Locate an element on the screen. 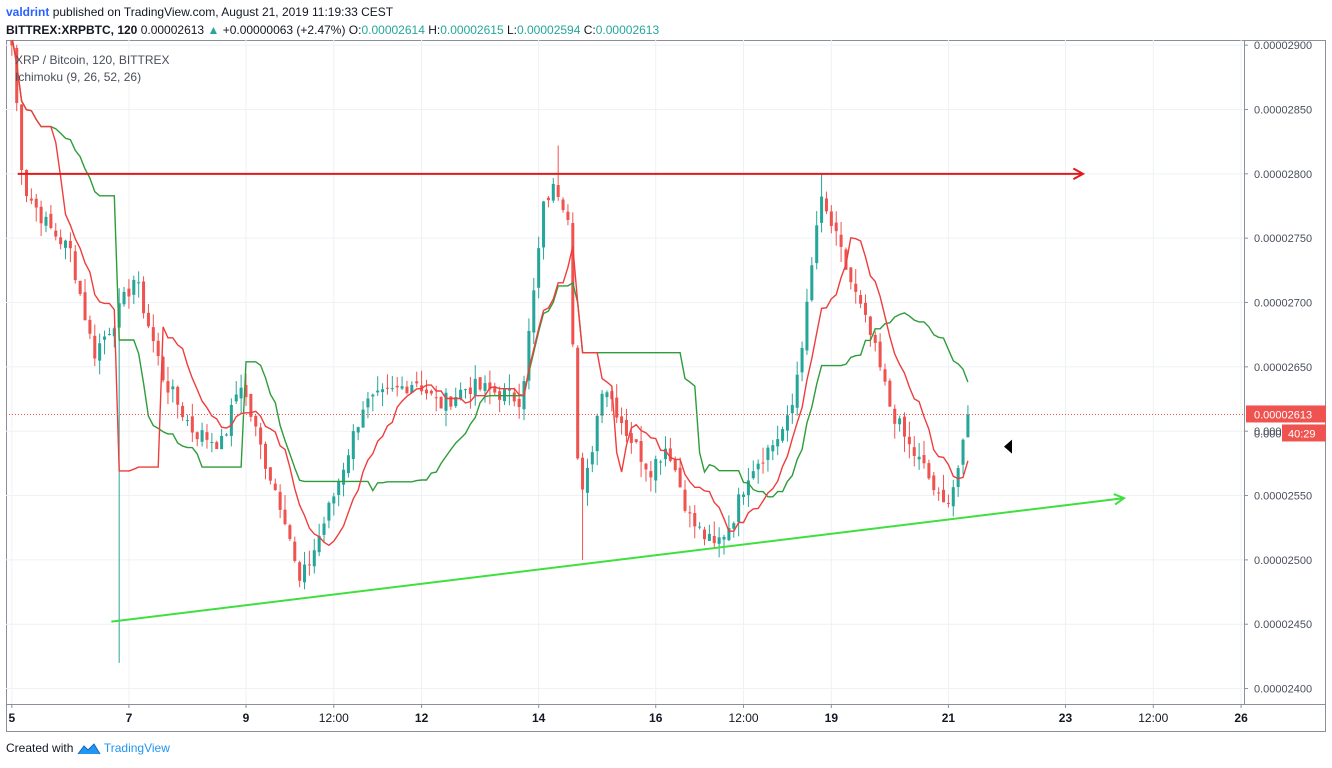  legend-title: XRP / Bitcoin, 120, BITTREX is located at coordinates (92, 60).